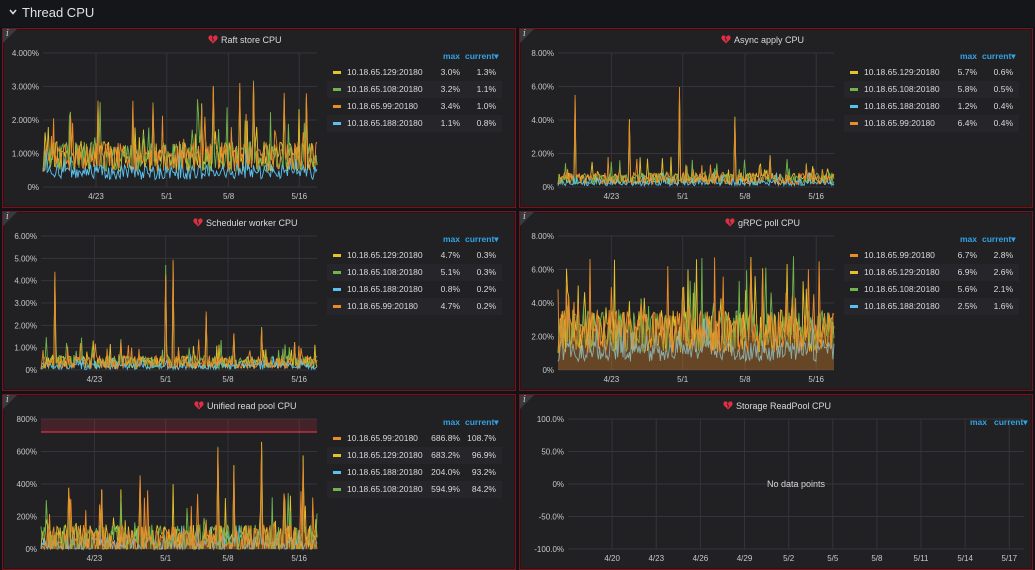 The width and height of the screenshot is (1035, 570). I want to click on panel-title: gRPC poll CPU, so click(762, 223).